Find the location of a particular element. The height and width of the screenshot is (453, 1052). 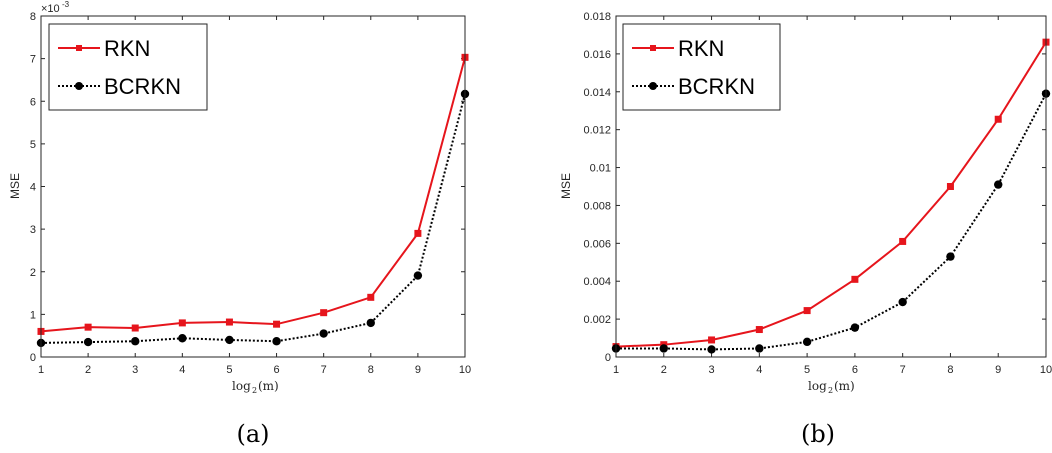

y-tick-label: 6 is located at coordinates (33, 102).